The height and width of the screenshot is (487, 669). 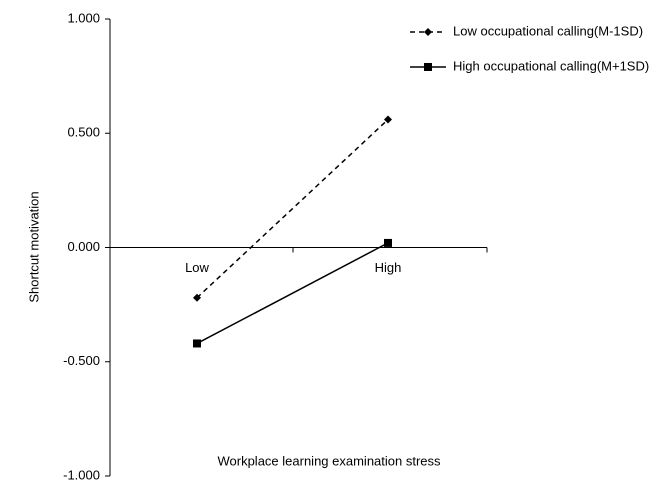 What do you see at coordinates (33, 246) in the screenshot?
I see `y-axis-label: Shortcut motivation` at bounding box center [33, 246].